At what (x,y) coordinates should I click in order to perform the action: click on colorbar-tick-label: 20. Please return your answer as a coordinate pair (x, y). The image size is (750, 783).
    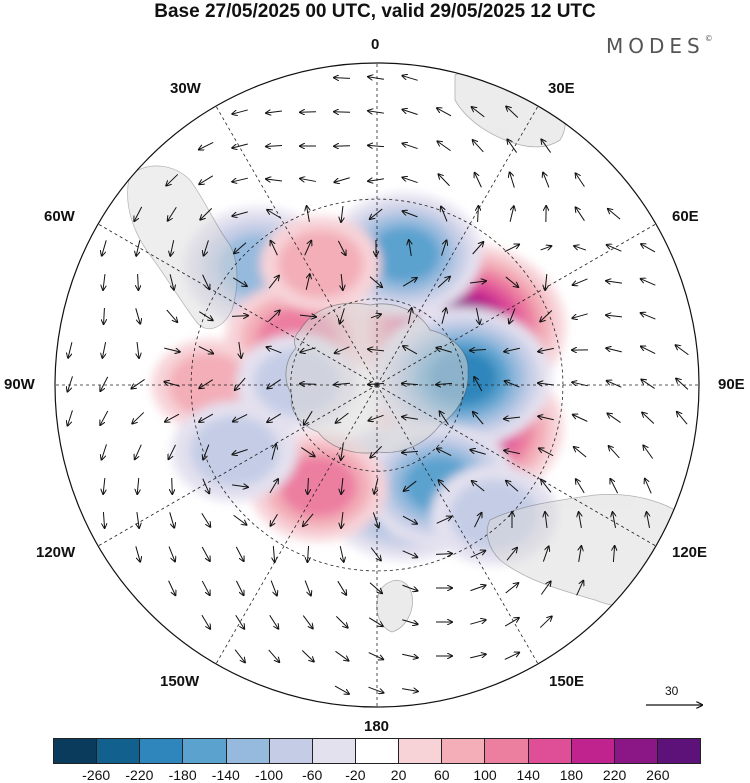
    Looking at the image, I should click on (398, 775).